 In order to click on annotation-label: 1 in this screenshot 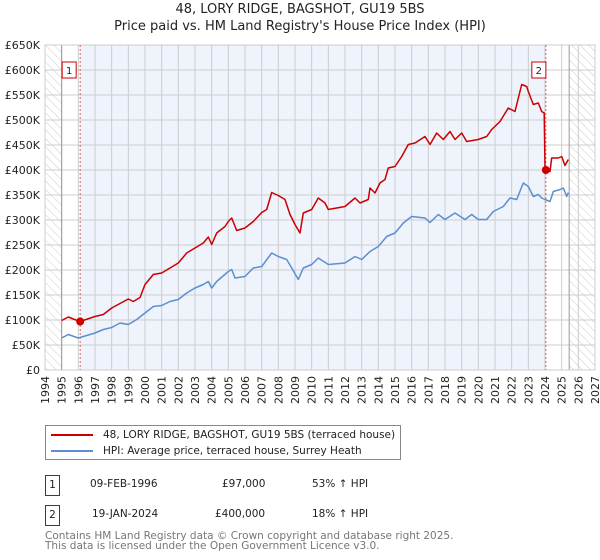, I will do `click(69, 71)`.